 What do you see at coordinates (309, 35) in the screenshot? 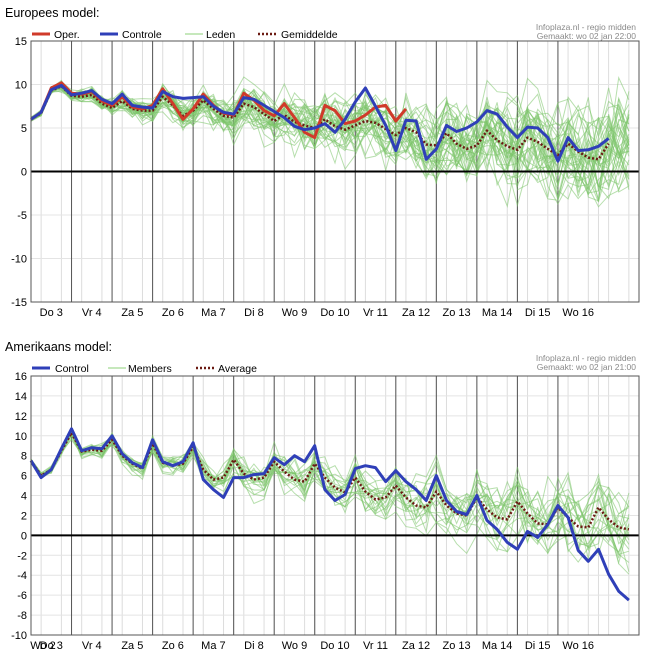
I see `legend-label: Gemiddelde` at bounding box center [309, 35].